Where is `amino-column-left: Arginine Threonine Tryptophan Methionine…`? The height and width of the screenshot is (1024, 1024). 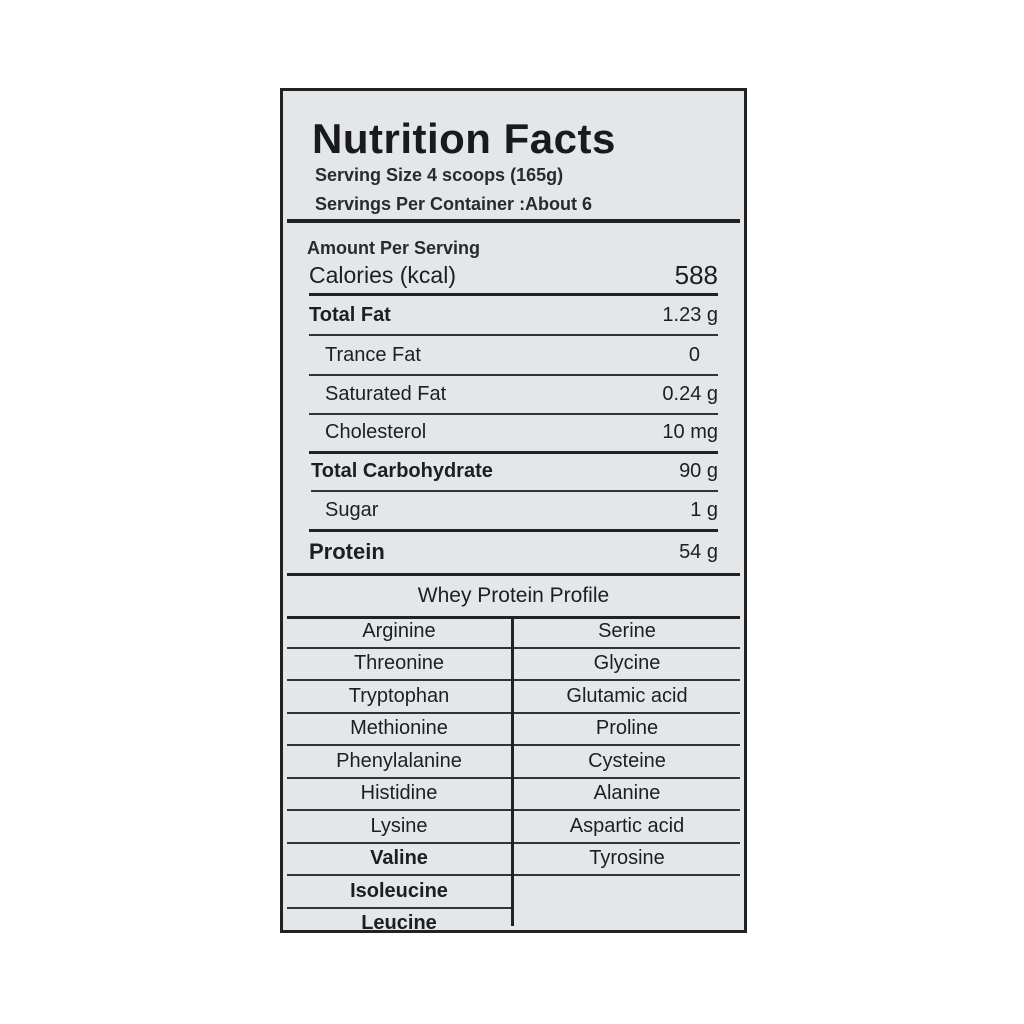
amino-column-left: Arginine Threonine Tryptophan Methionine… is located at coordinates (399, 775).